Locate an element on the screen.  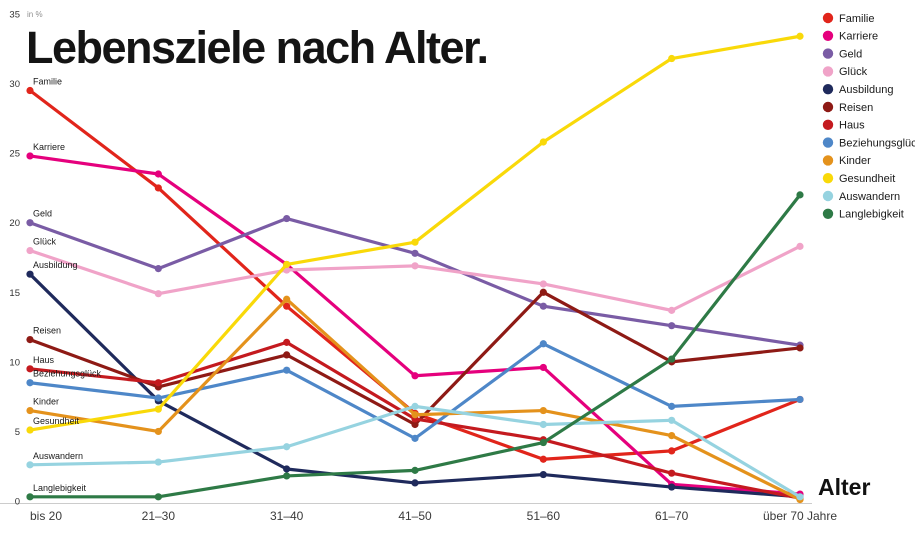
x-tick-label: 41–50 is located at coordinates (415, 516).